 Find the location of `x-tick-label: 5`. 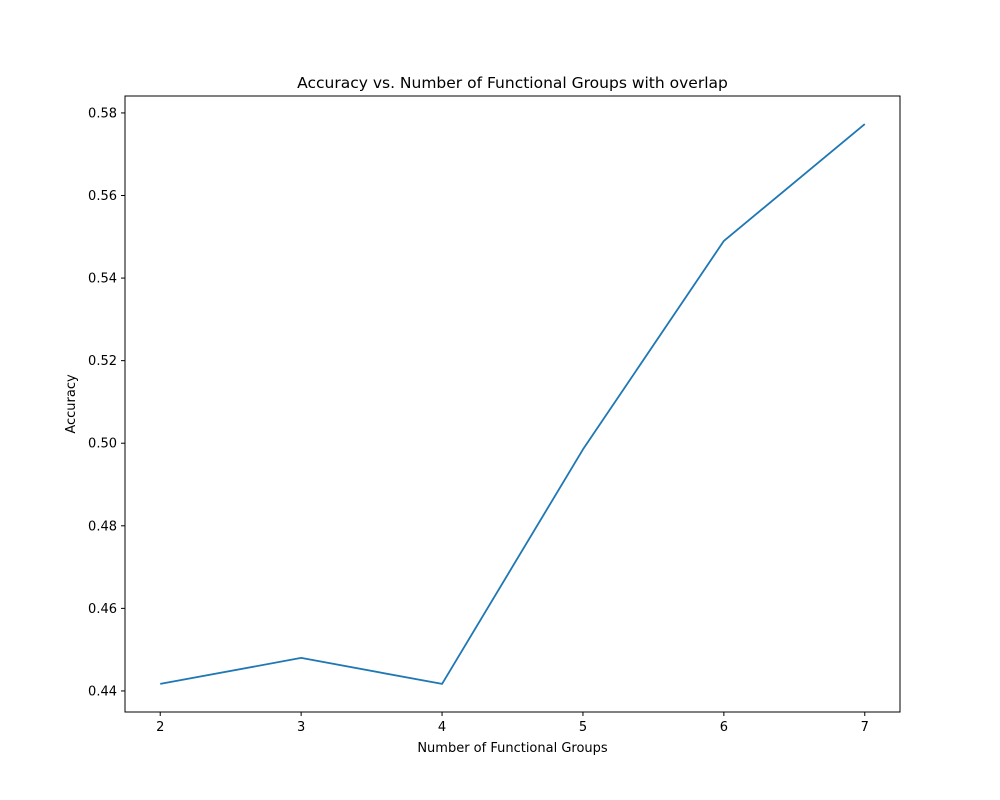

x-tick-label: 5 is located at coordinates (583, 727).